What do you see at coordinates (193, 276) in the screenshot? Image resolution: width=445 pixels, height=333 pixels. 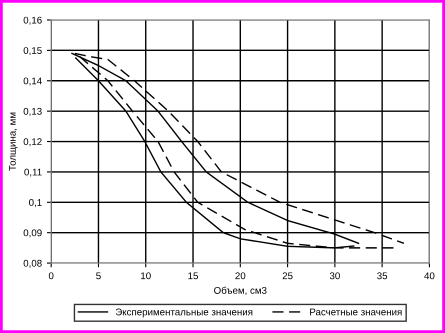 I see `x-tick-label: 15` at bounding box center [193, 276].